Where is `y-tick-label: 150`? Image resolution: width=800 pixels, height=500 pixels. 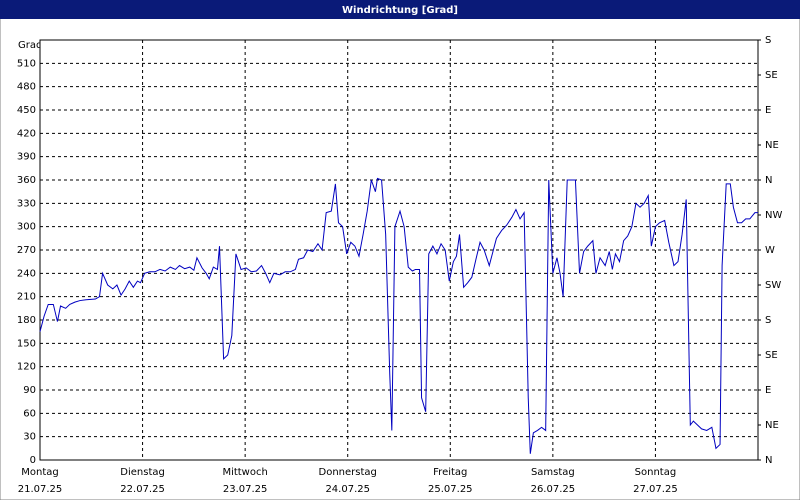 y-tick-label: 150 is located at coordinates (26, 343).